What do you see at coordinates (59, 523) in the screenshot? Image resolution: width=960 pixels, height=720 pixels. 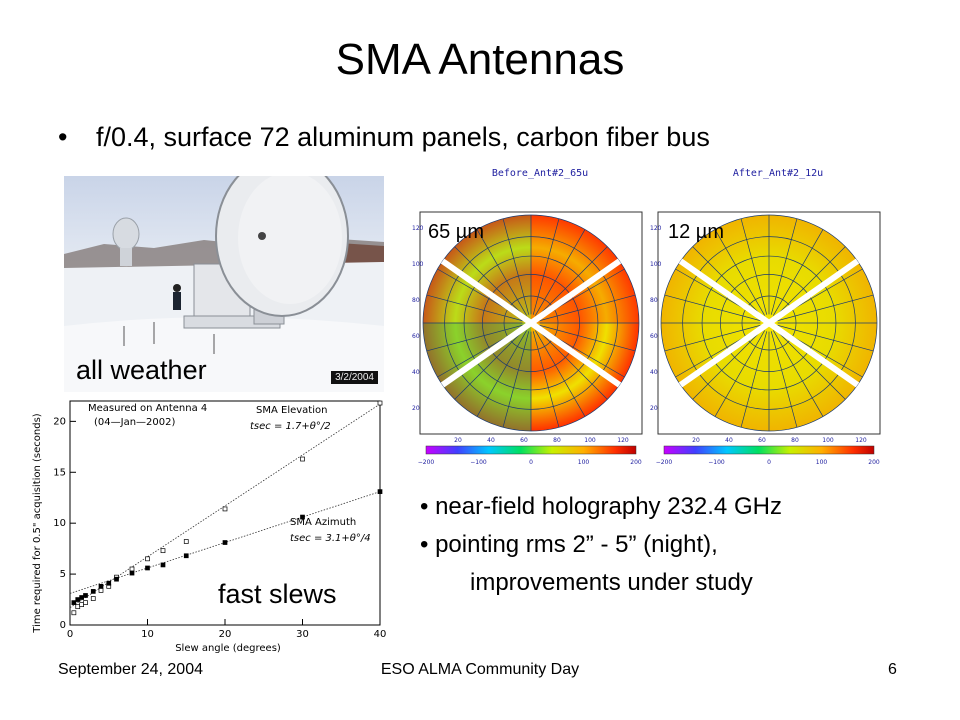 I see `y-tick-label: 10` at bounding box center [59, 523].